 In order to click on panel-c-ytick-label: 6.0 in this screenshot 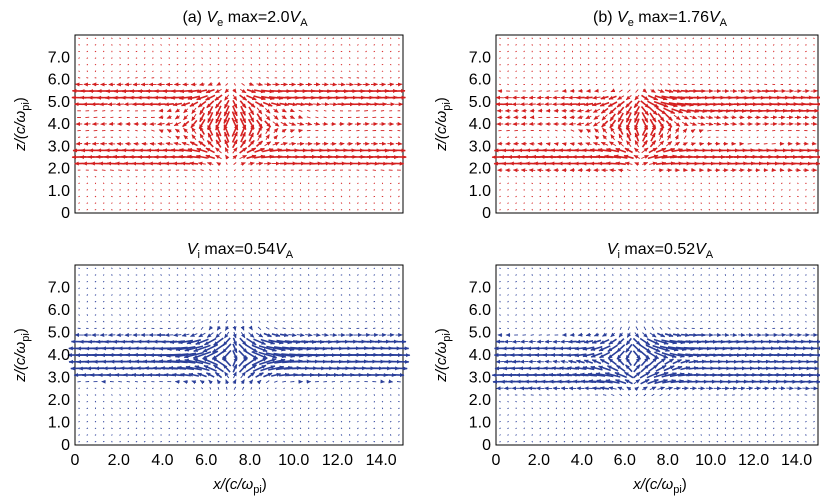, I will do `click(59, 310)`.